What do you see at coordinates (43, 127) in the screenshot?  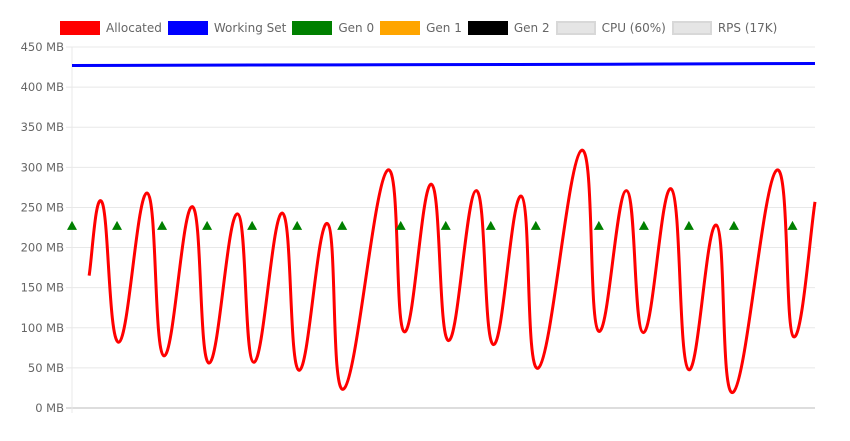 I see `y-tick-label: 350 MB` at bounding box center [43, 127].